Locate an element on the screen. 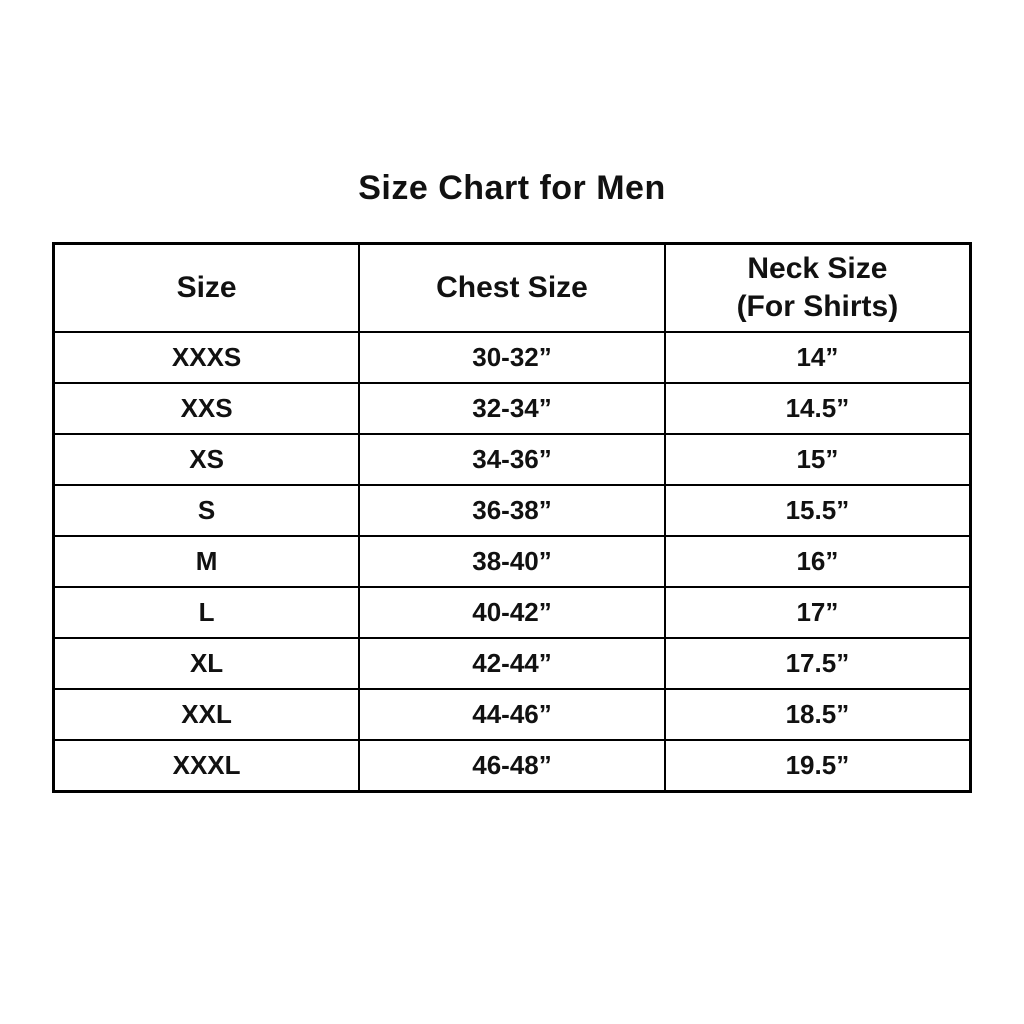 The height and width of the screenshot is (1024, 1024). table-row: XS 34-36” 15” is located at coordinates (512, 459).